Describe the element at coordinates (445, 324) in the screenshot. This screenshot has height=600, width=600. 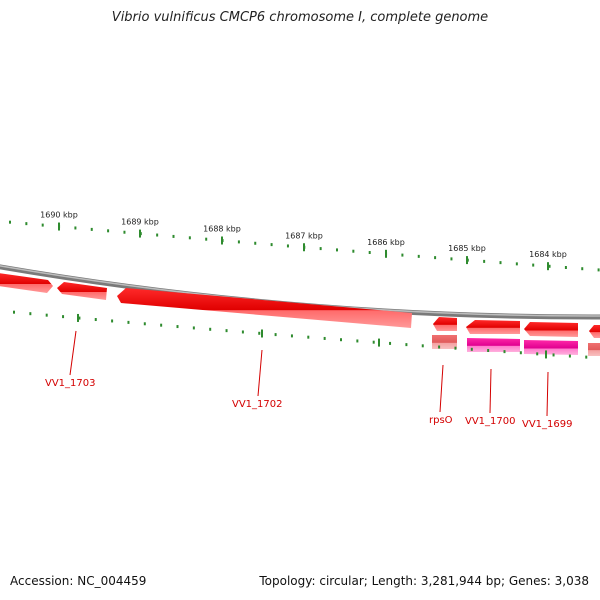
I see `gene-rpso` at that location.